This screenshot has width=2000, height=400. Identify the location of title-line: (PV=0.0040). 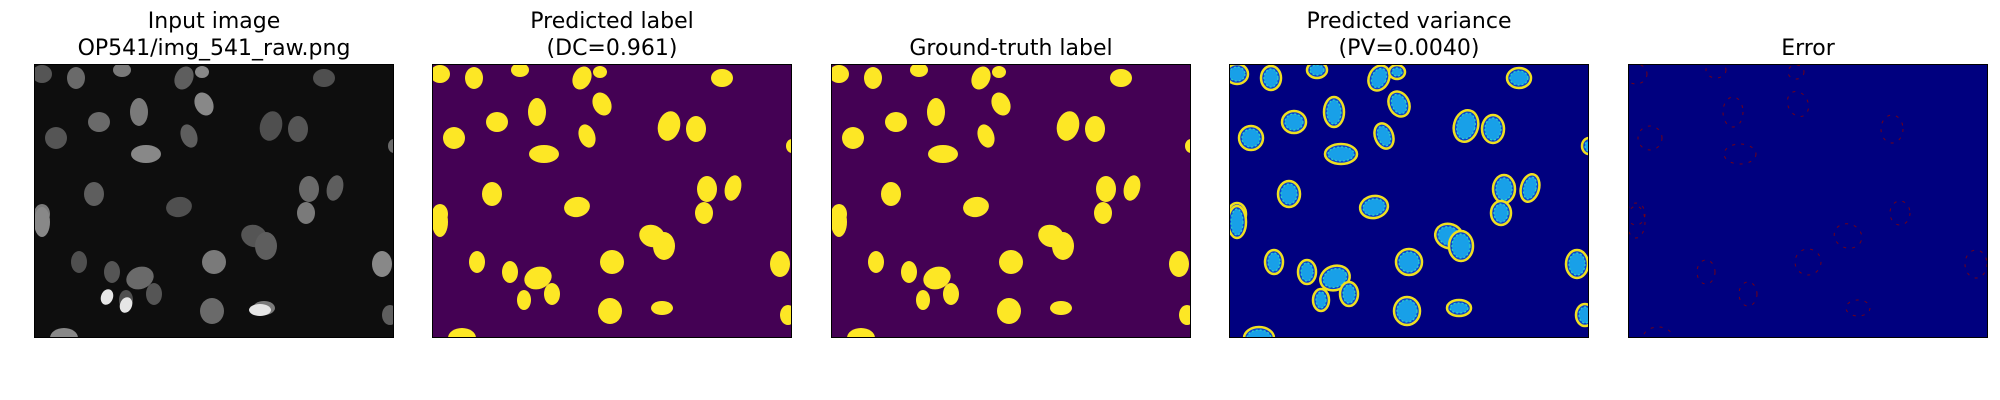
(1409, 48).